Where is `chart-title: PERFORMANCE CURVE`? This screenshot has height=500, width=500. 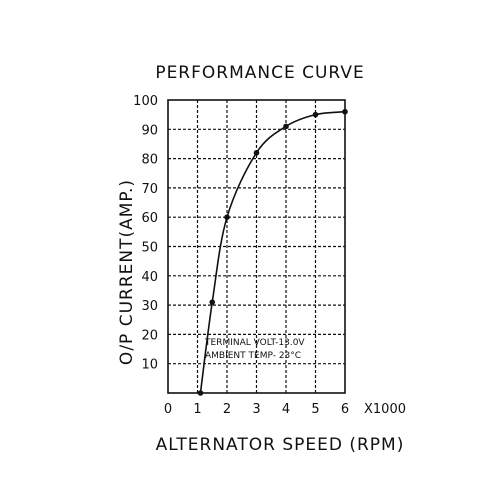 chart-title: PERFORMANCE CURVE is located at coordinates (259, 73).